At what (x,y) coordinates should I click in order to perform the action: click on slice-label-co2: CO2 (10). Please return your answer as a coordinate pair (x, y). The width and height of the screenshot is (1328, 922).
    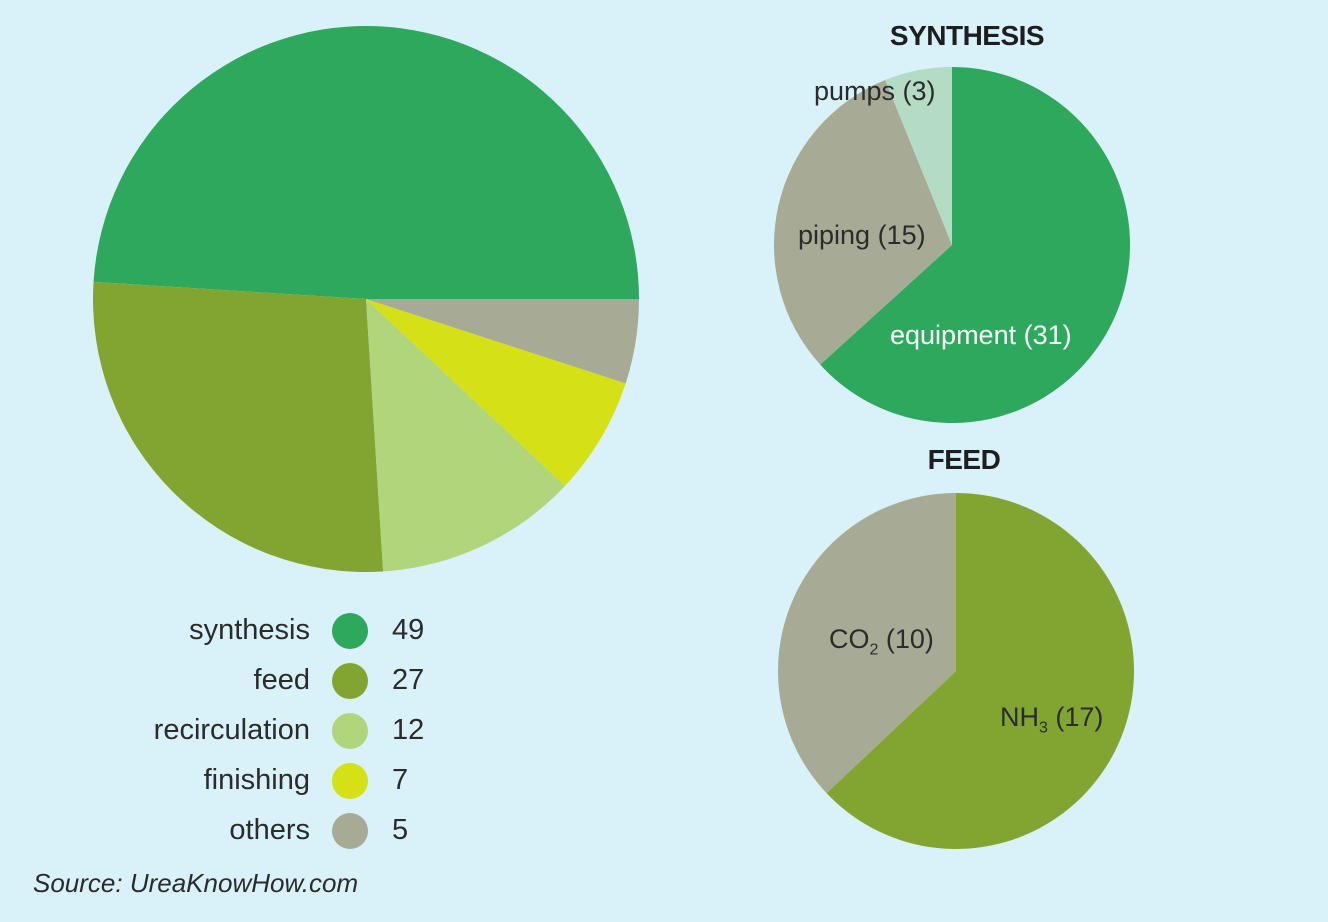
    Looking at the image, I should click on (881, 641).